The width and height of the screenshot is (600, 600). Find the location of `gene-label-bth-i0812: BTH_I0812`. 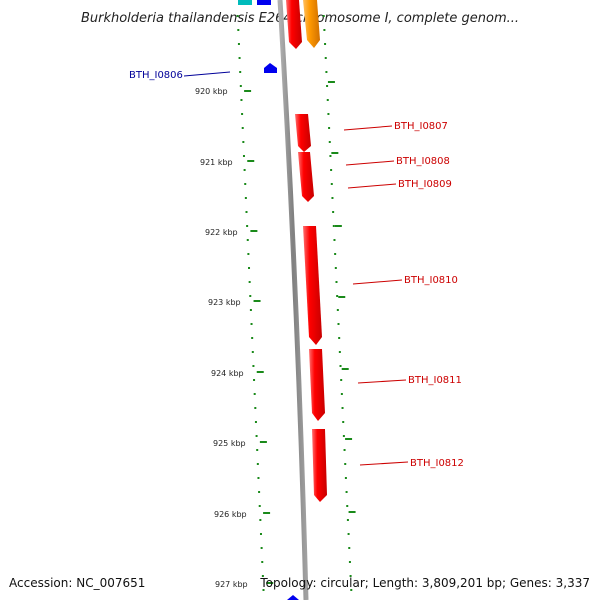

gene-label-bth-i0812: BTH_I0812 is located at coordinates (437, 463).